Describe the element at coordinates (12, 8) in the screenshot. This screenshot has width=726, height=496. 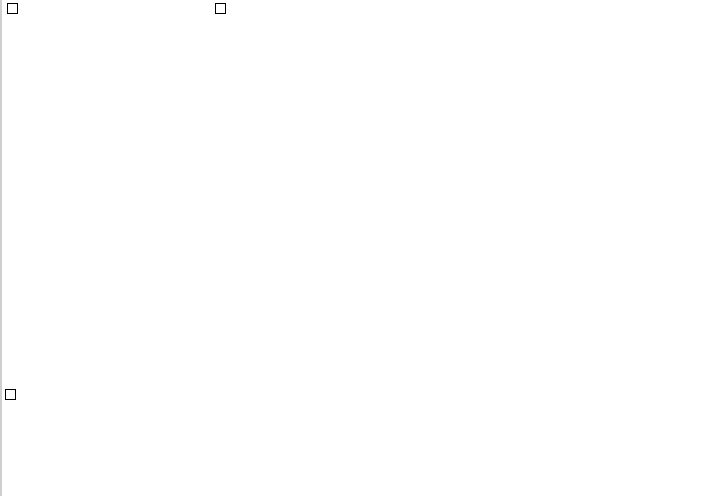
I see `mum-legend-swatch` at that location.